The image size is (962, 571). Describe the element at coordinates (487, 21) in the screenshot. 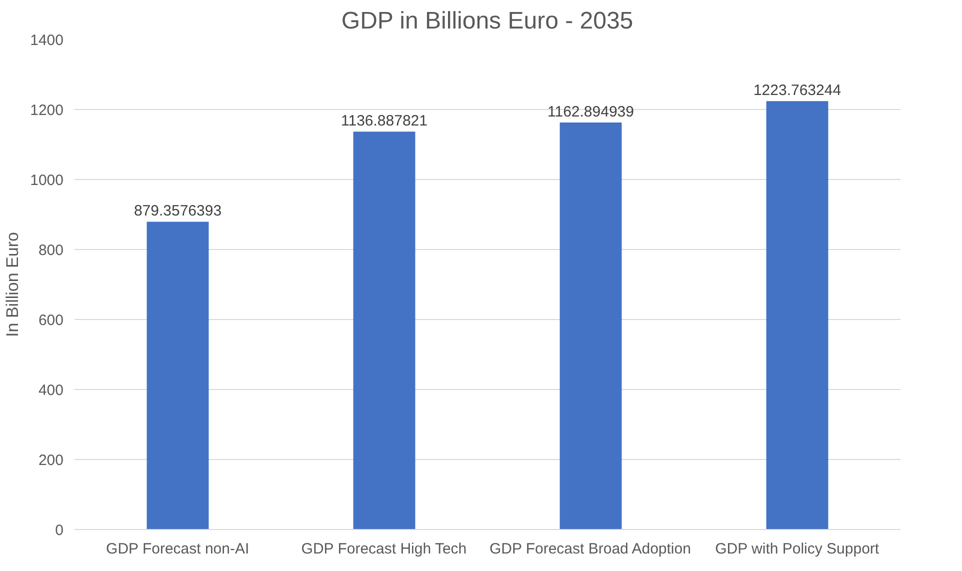

I see `chart-title: GDP in Billions Euro - 2035` at that location.